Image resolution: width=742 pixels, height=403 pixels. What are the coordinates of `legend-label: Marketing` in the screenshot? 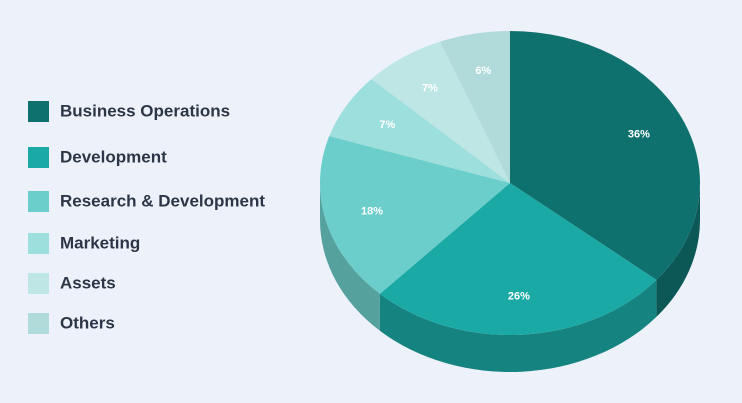 It's located at (100, 242).